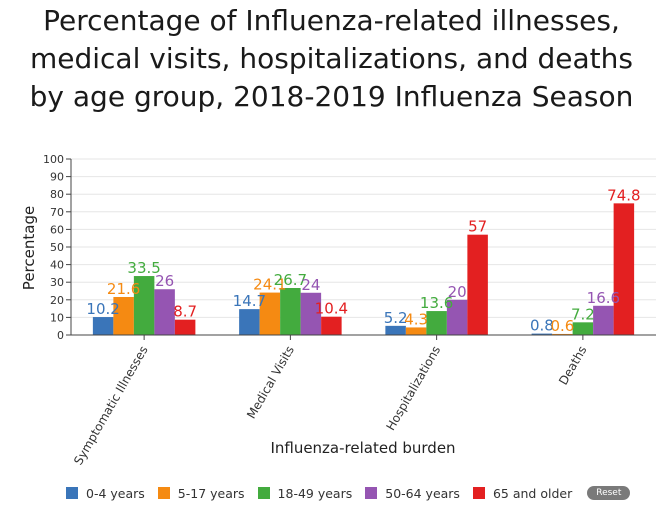  What do you see at coordinates (123, 289) in the screenshot?
I see `data-label: 21.6` at bounding box center [123, 289].